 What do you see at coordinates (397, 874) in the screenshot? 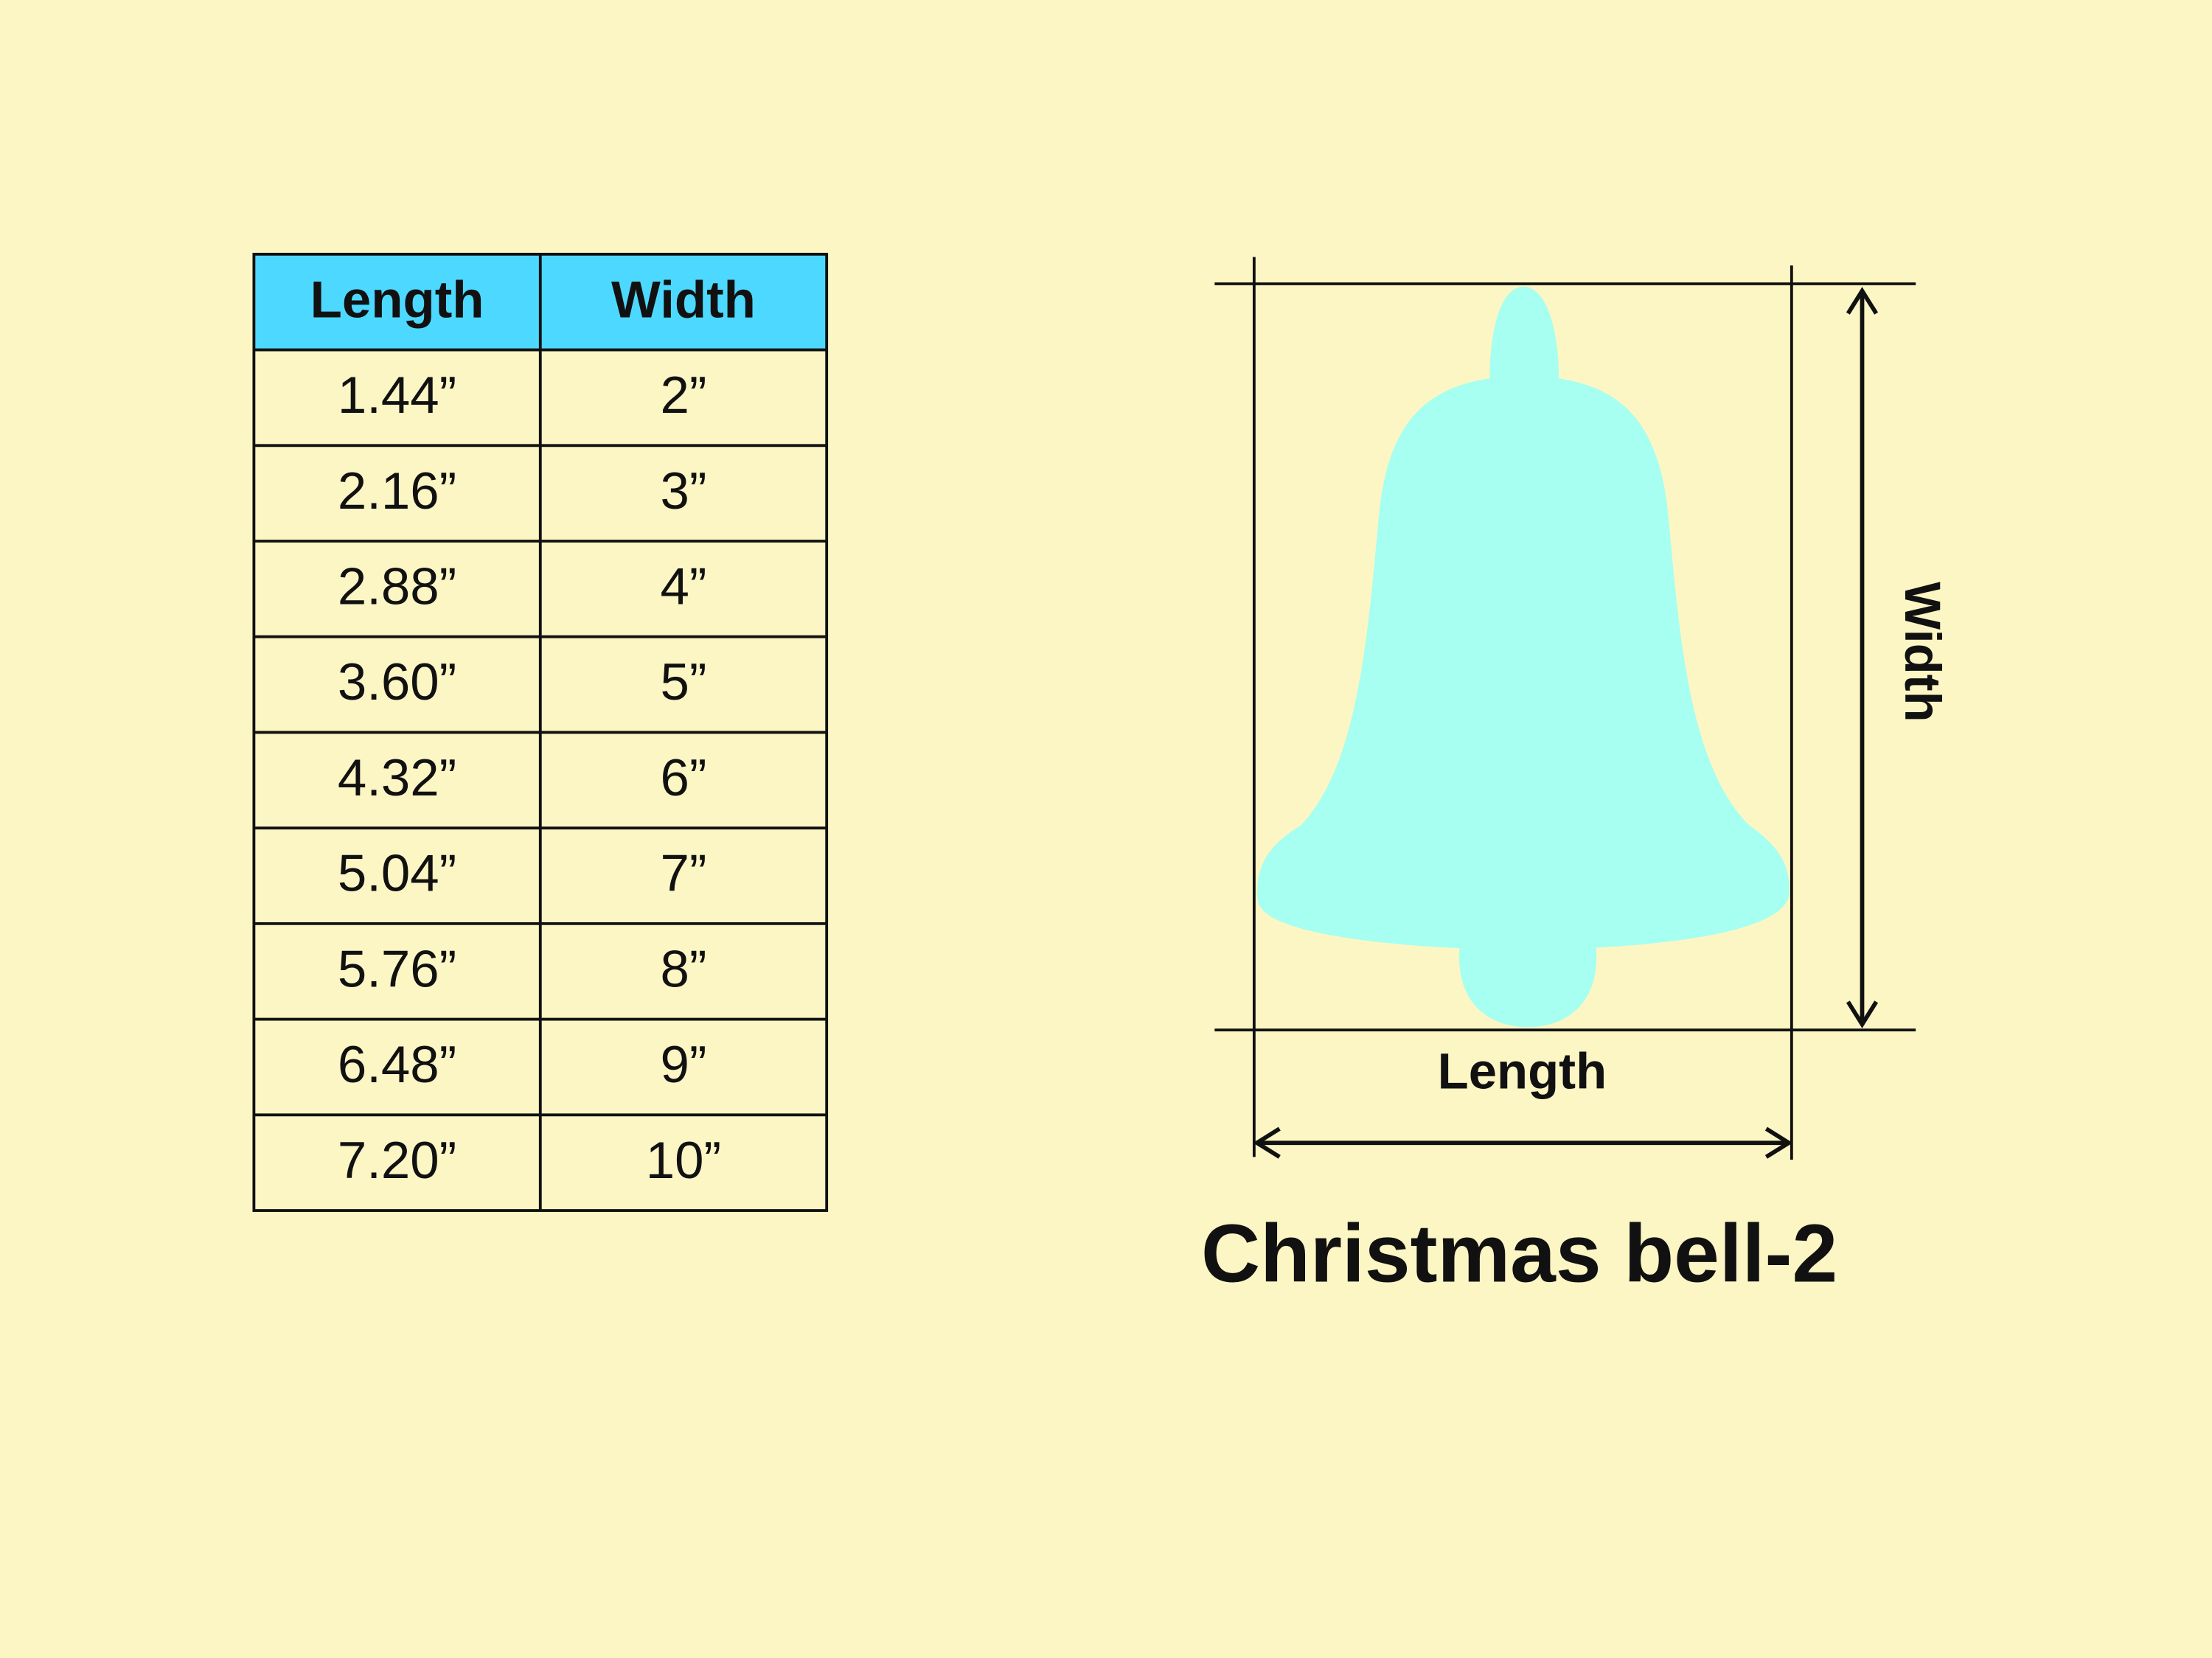
I see `table-cell: 5.04”` at bounding box center [397, 874].